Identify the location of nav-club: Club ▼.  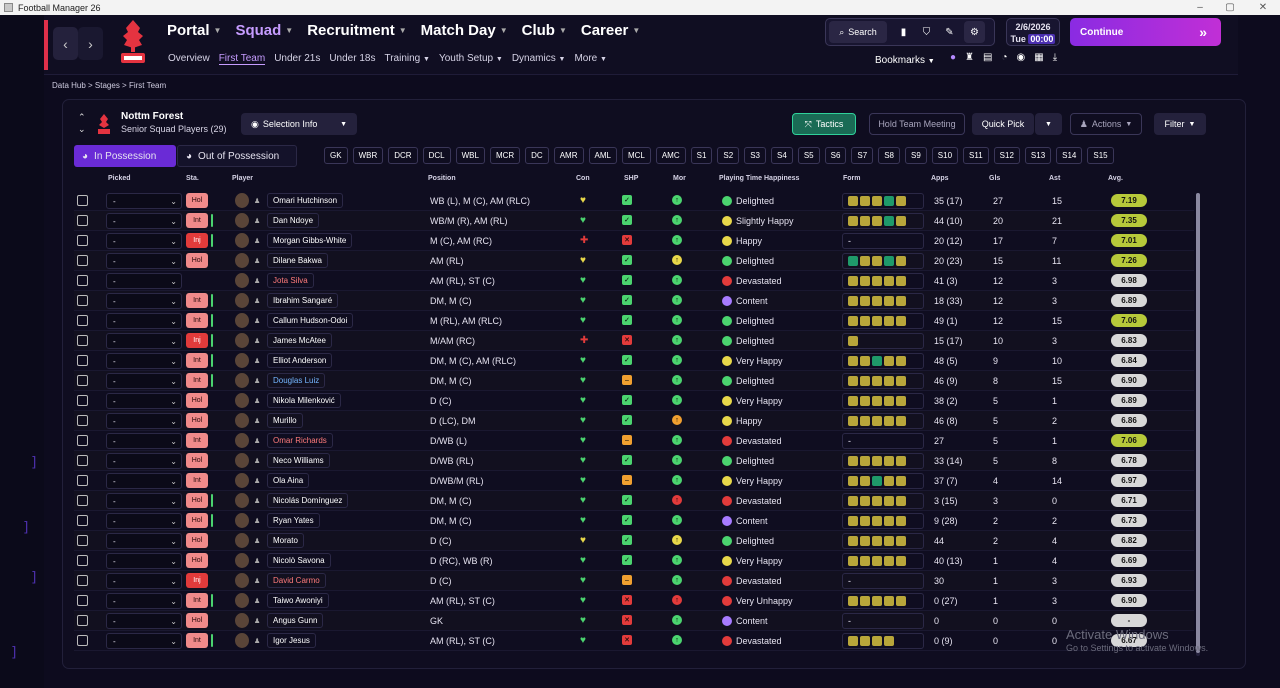
(544, 30).